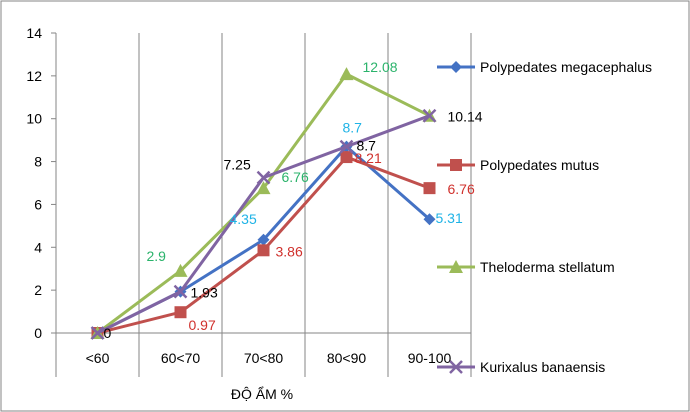  Describe the element at coordinates (347, 358) in the screenshot. I see `x-tick-label: 80<90` at that location.